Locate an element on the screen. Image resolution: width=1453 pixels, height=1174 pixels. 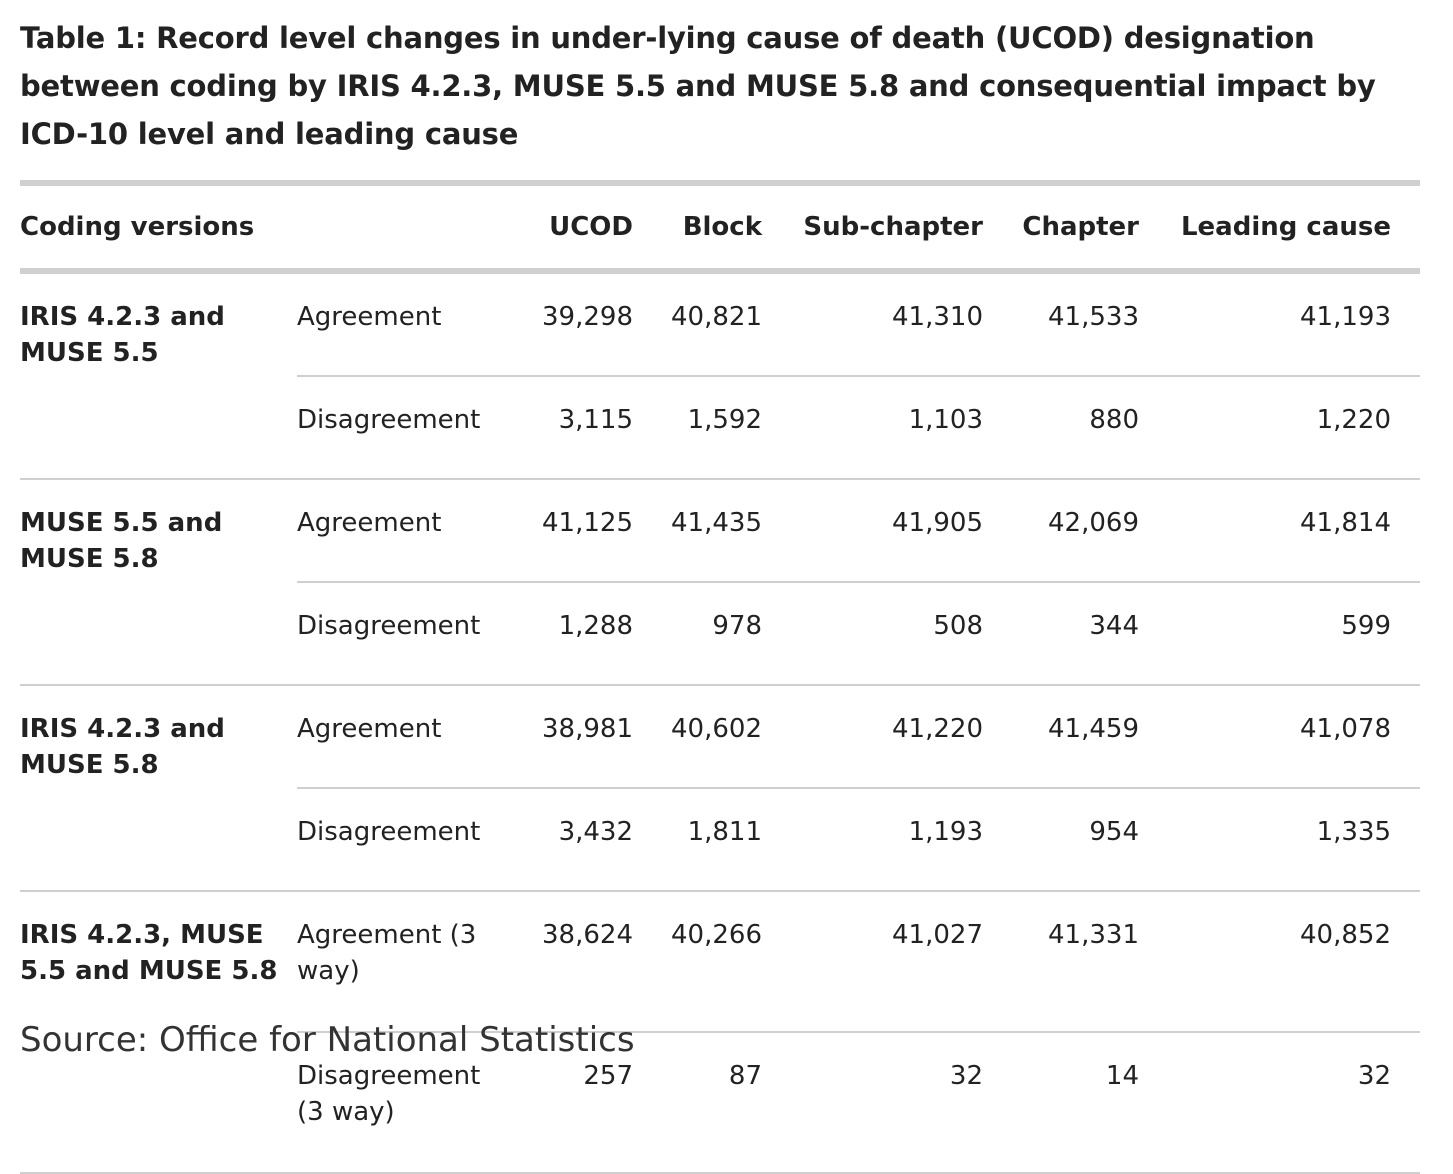
cell-leading-cause: 41,193 is located at coordinates (1265, 324).